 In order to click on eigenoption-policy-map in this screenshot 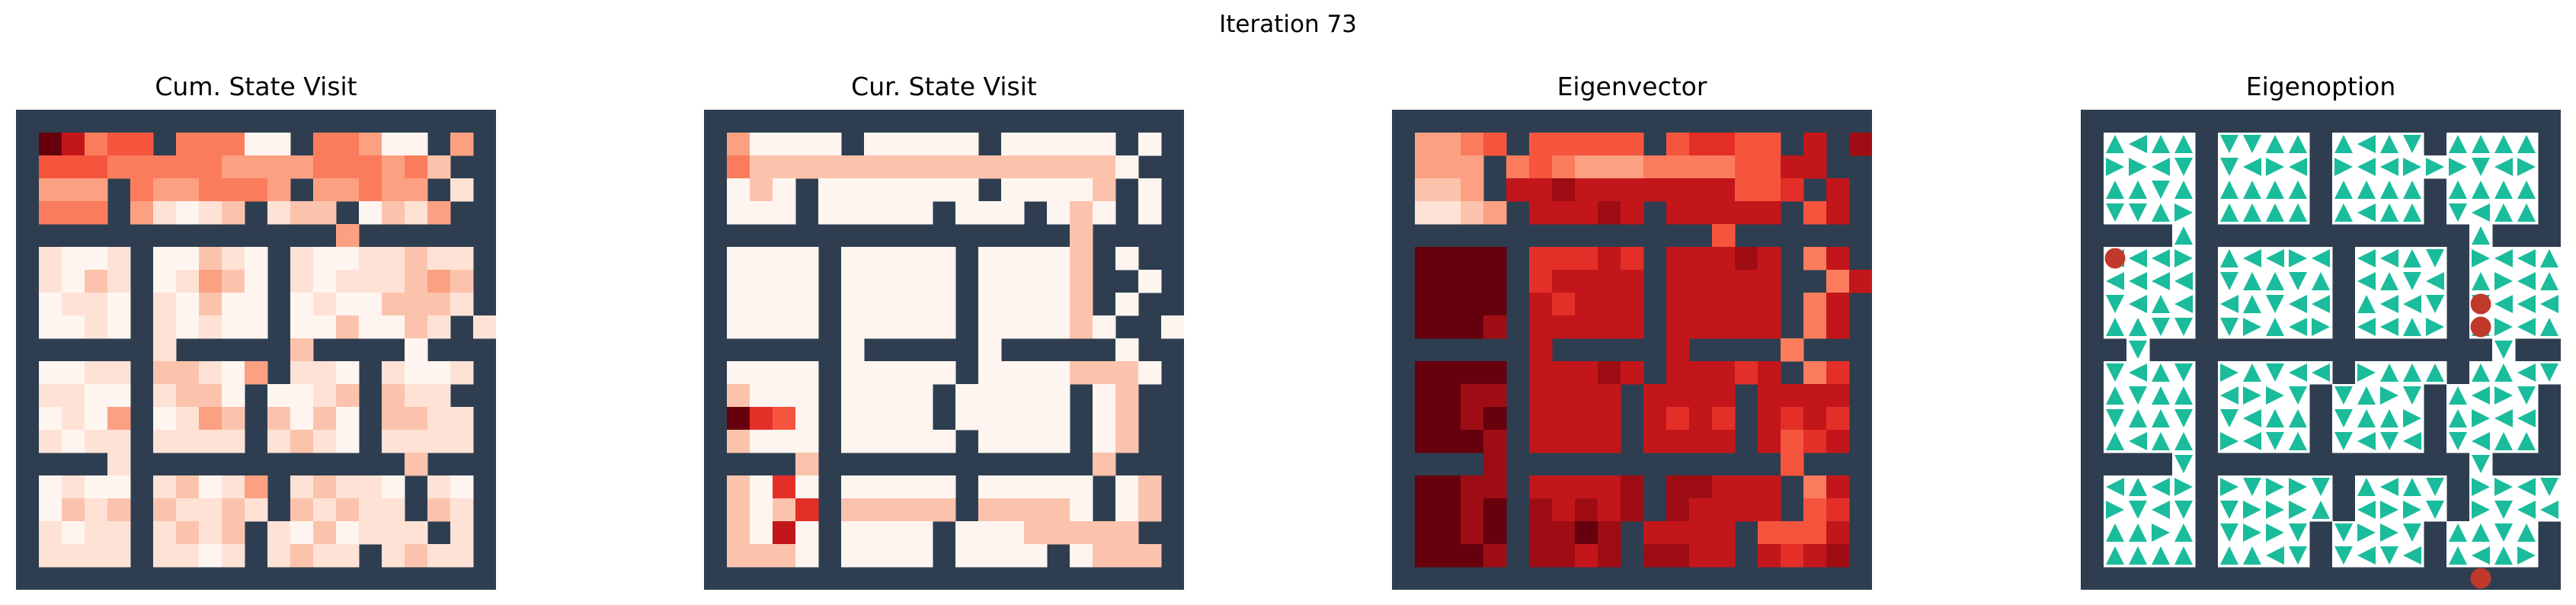, I will do `click(2321, 350)`.